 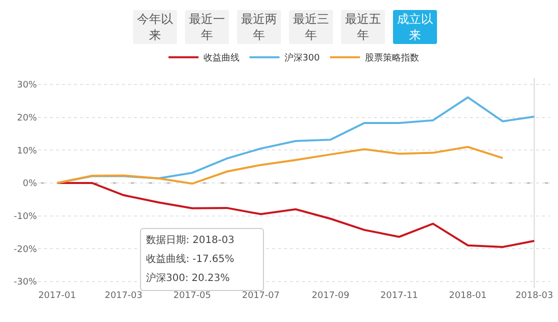 I want to click on text: 今年以来, so click(x=155, y=27).